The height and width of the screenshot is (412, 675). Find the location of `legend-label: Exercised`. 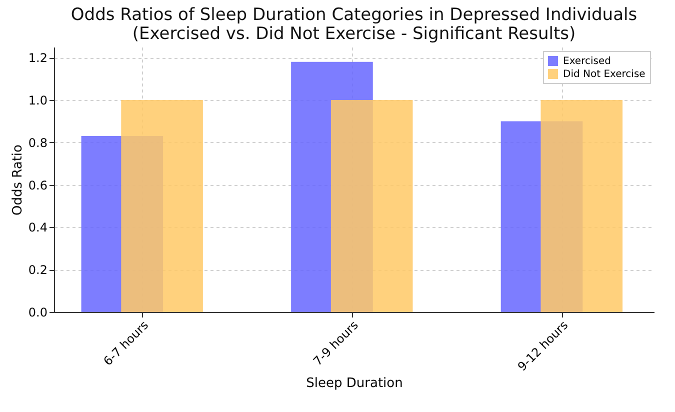

legend-label: Exercised is located at coordinates (587, 61).